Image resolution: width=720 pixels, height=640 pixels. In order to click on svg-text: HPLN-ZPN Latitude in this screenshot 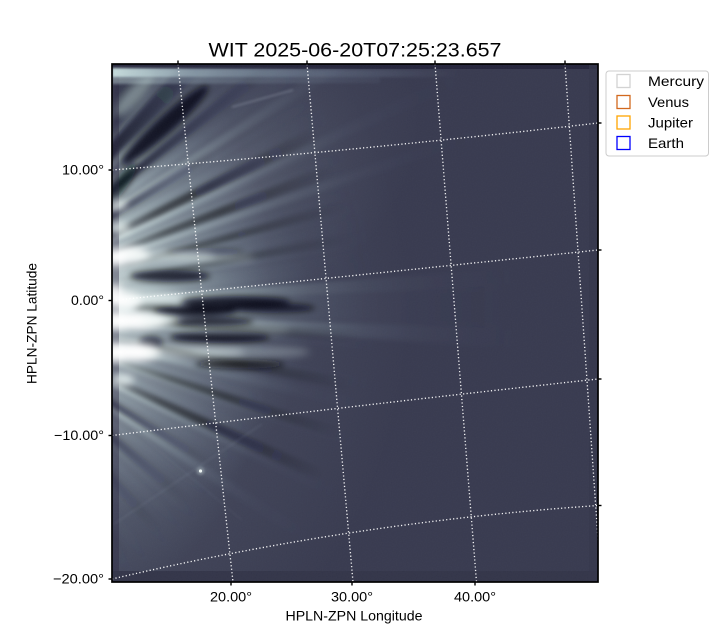, I will do `click(32, 323)`.